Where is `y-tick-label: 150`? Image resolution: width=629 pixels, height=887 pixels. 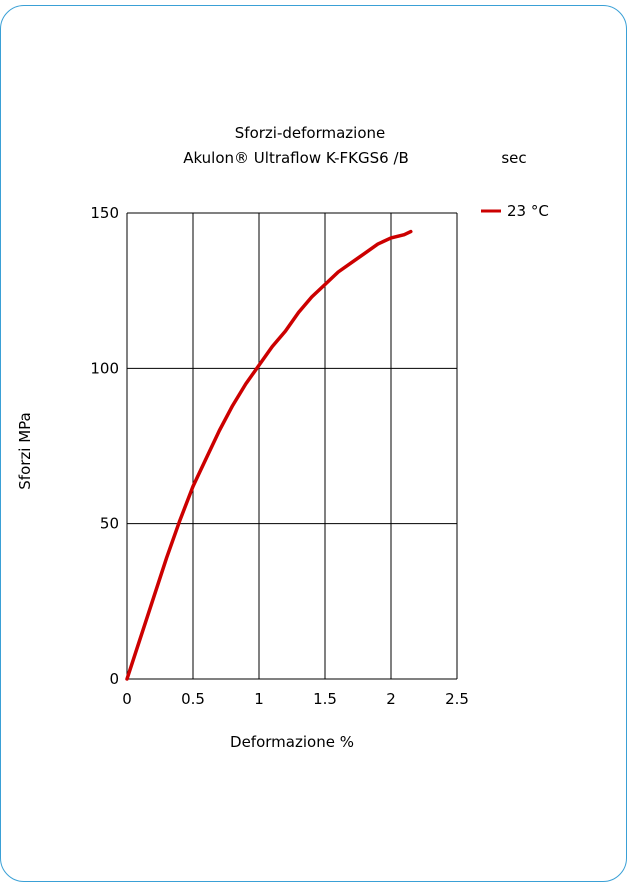
y-tick-label: 150 is located at coordinates (104, 213).